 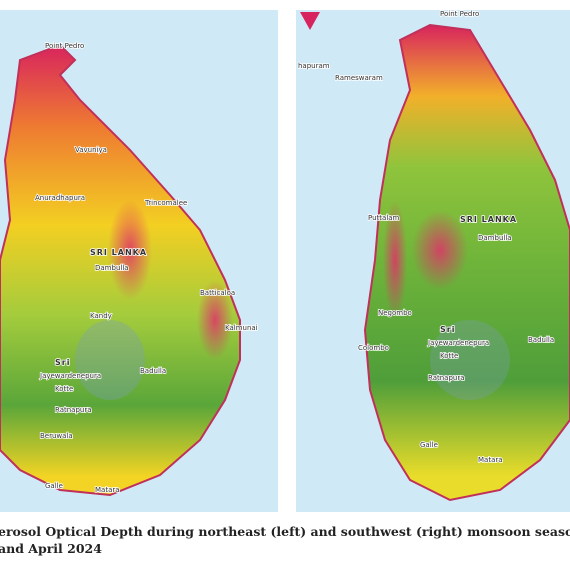 I want to click on place-label: Anuradhapura, so click(x=60, y=198).